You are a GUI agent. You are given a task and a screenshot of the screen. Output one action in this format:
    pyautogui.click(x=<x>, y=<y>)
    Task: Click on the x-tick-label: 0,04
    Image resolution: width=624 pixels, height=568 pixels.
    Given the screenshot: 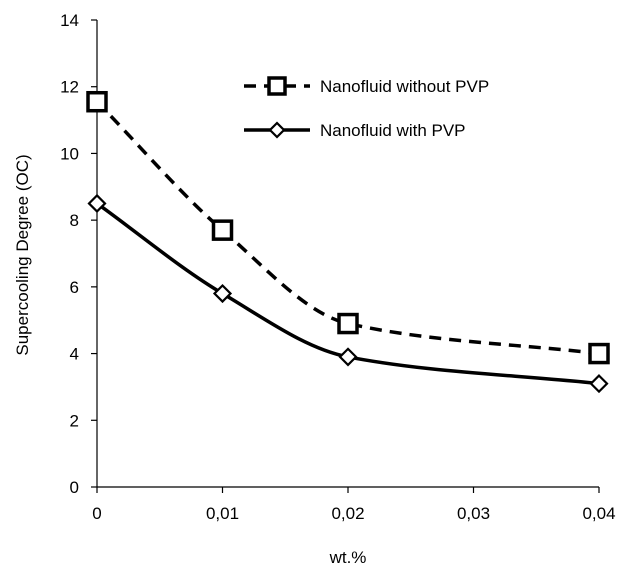 What is the action you would take?
    pyautogui.click(x=598, y=513)
    